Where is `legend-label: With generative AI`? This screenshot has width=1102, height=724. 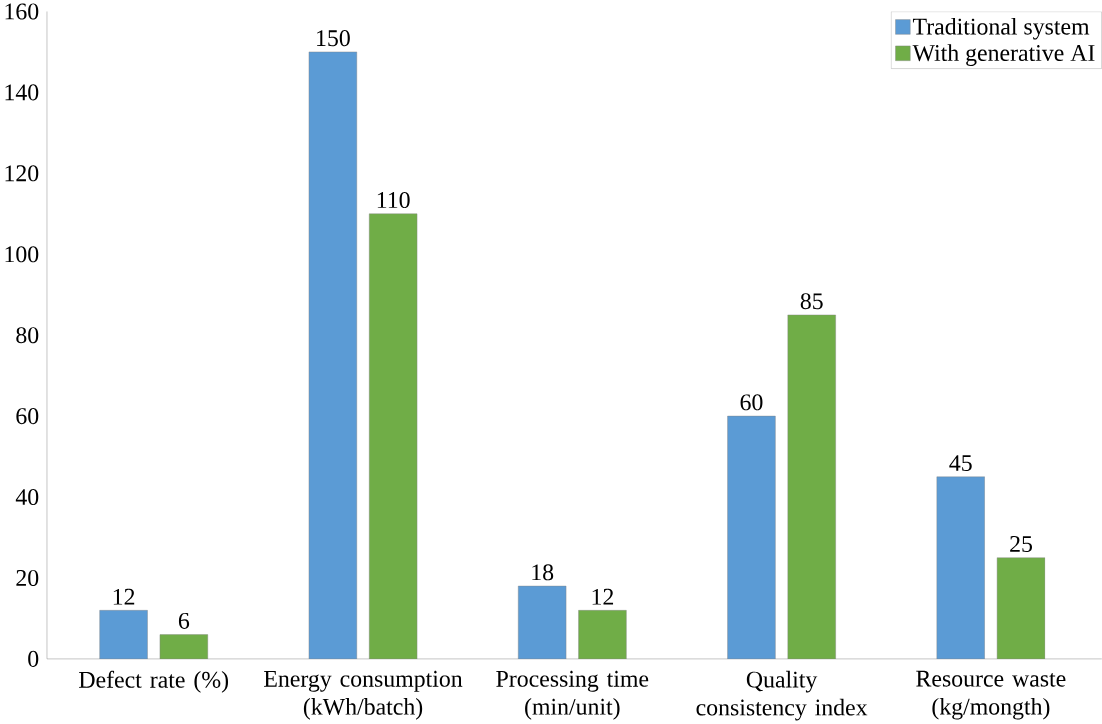 legend-label: With generative AI is located at coordinates (1003, 55).